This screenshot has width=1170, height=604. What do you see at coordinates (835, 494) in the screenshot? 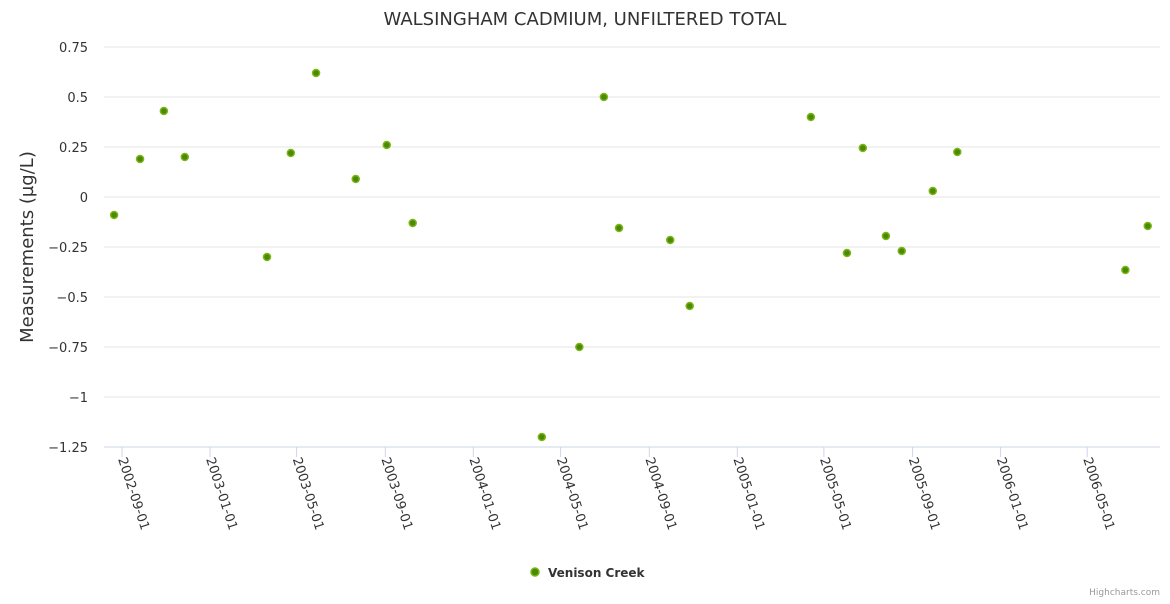
I see `x-tick-label: 2005-05-01` at bounding box center [835, 494].